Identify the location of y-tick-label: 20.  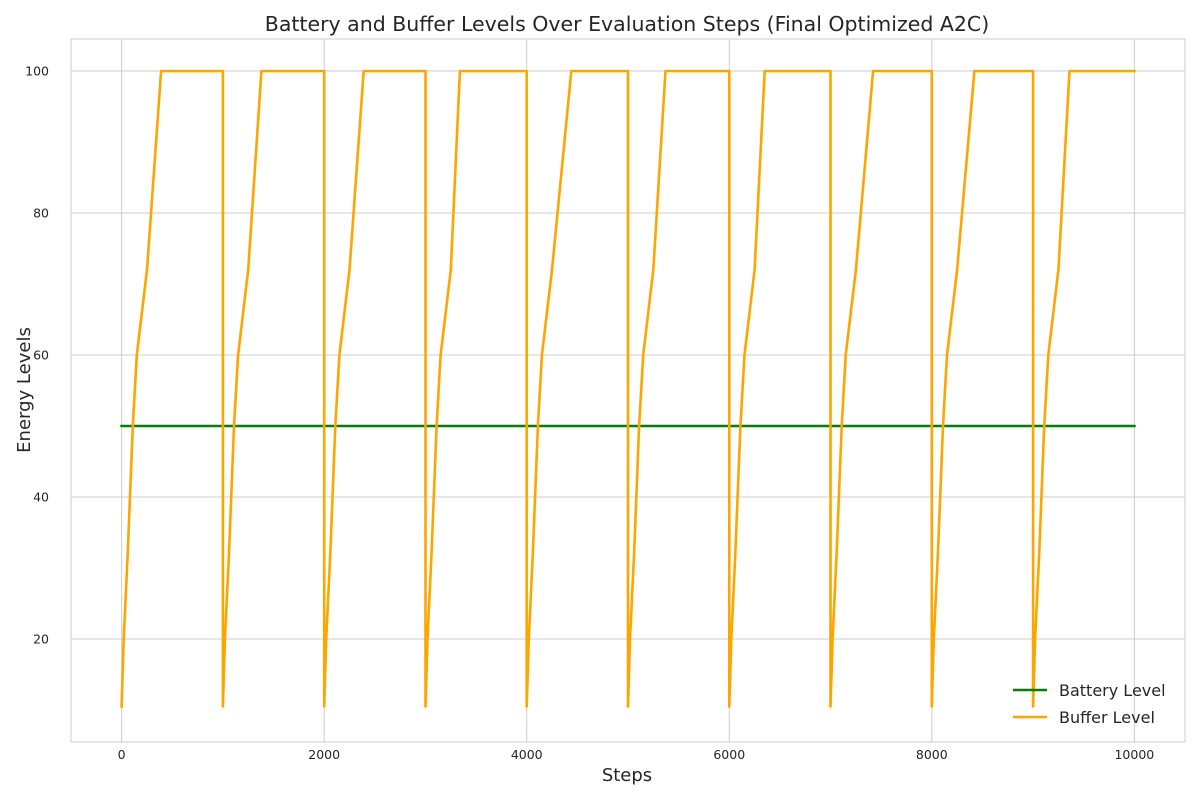
(41, 639).